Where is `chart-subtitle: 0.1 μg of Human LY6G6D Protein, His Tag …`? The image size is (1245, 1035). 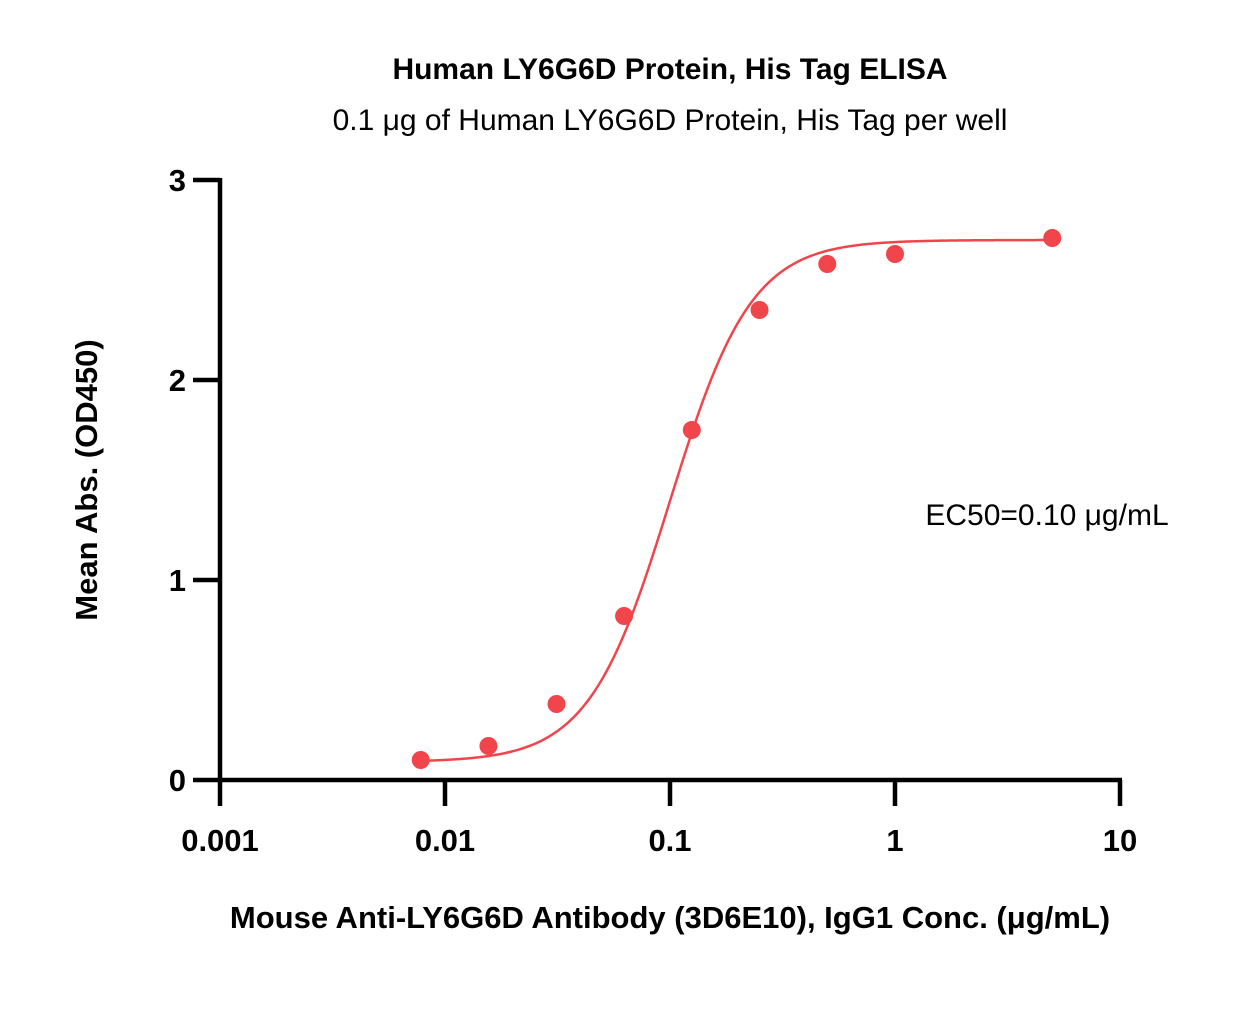 chart-subtitle: 0.1 μg of Human LY6G6D Protein, His Tag … is located at coordinates (670, 120).